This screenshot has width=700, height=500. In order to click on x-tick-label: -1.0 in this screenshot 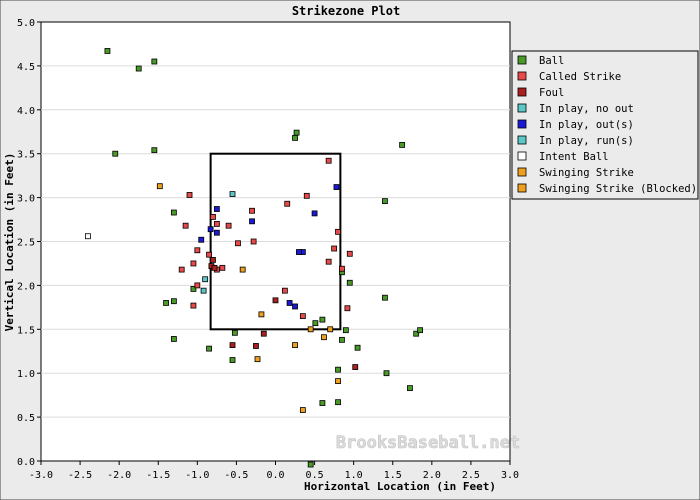, I will do `click(197, 475)`.